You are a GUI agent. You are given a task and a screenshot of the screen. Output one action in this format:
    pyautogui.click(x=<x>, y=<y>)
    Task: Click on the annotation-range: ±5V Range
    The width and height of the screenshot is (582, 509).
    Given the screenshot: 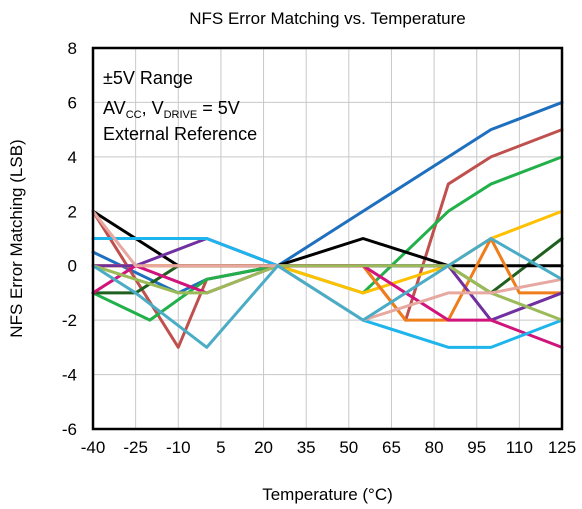 What is the action you would take?
    pyautogui.click(x=148, y=78)
    